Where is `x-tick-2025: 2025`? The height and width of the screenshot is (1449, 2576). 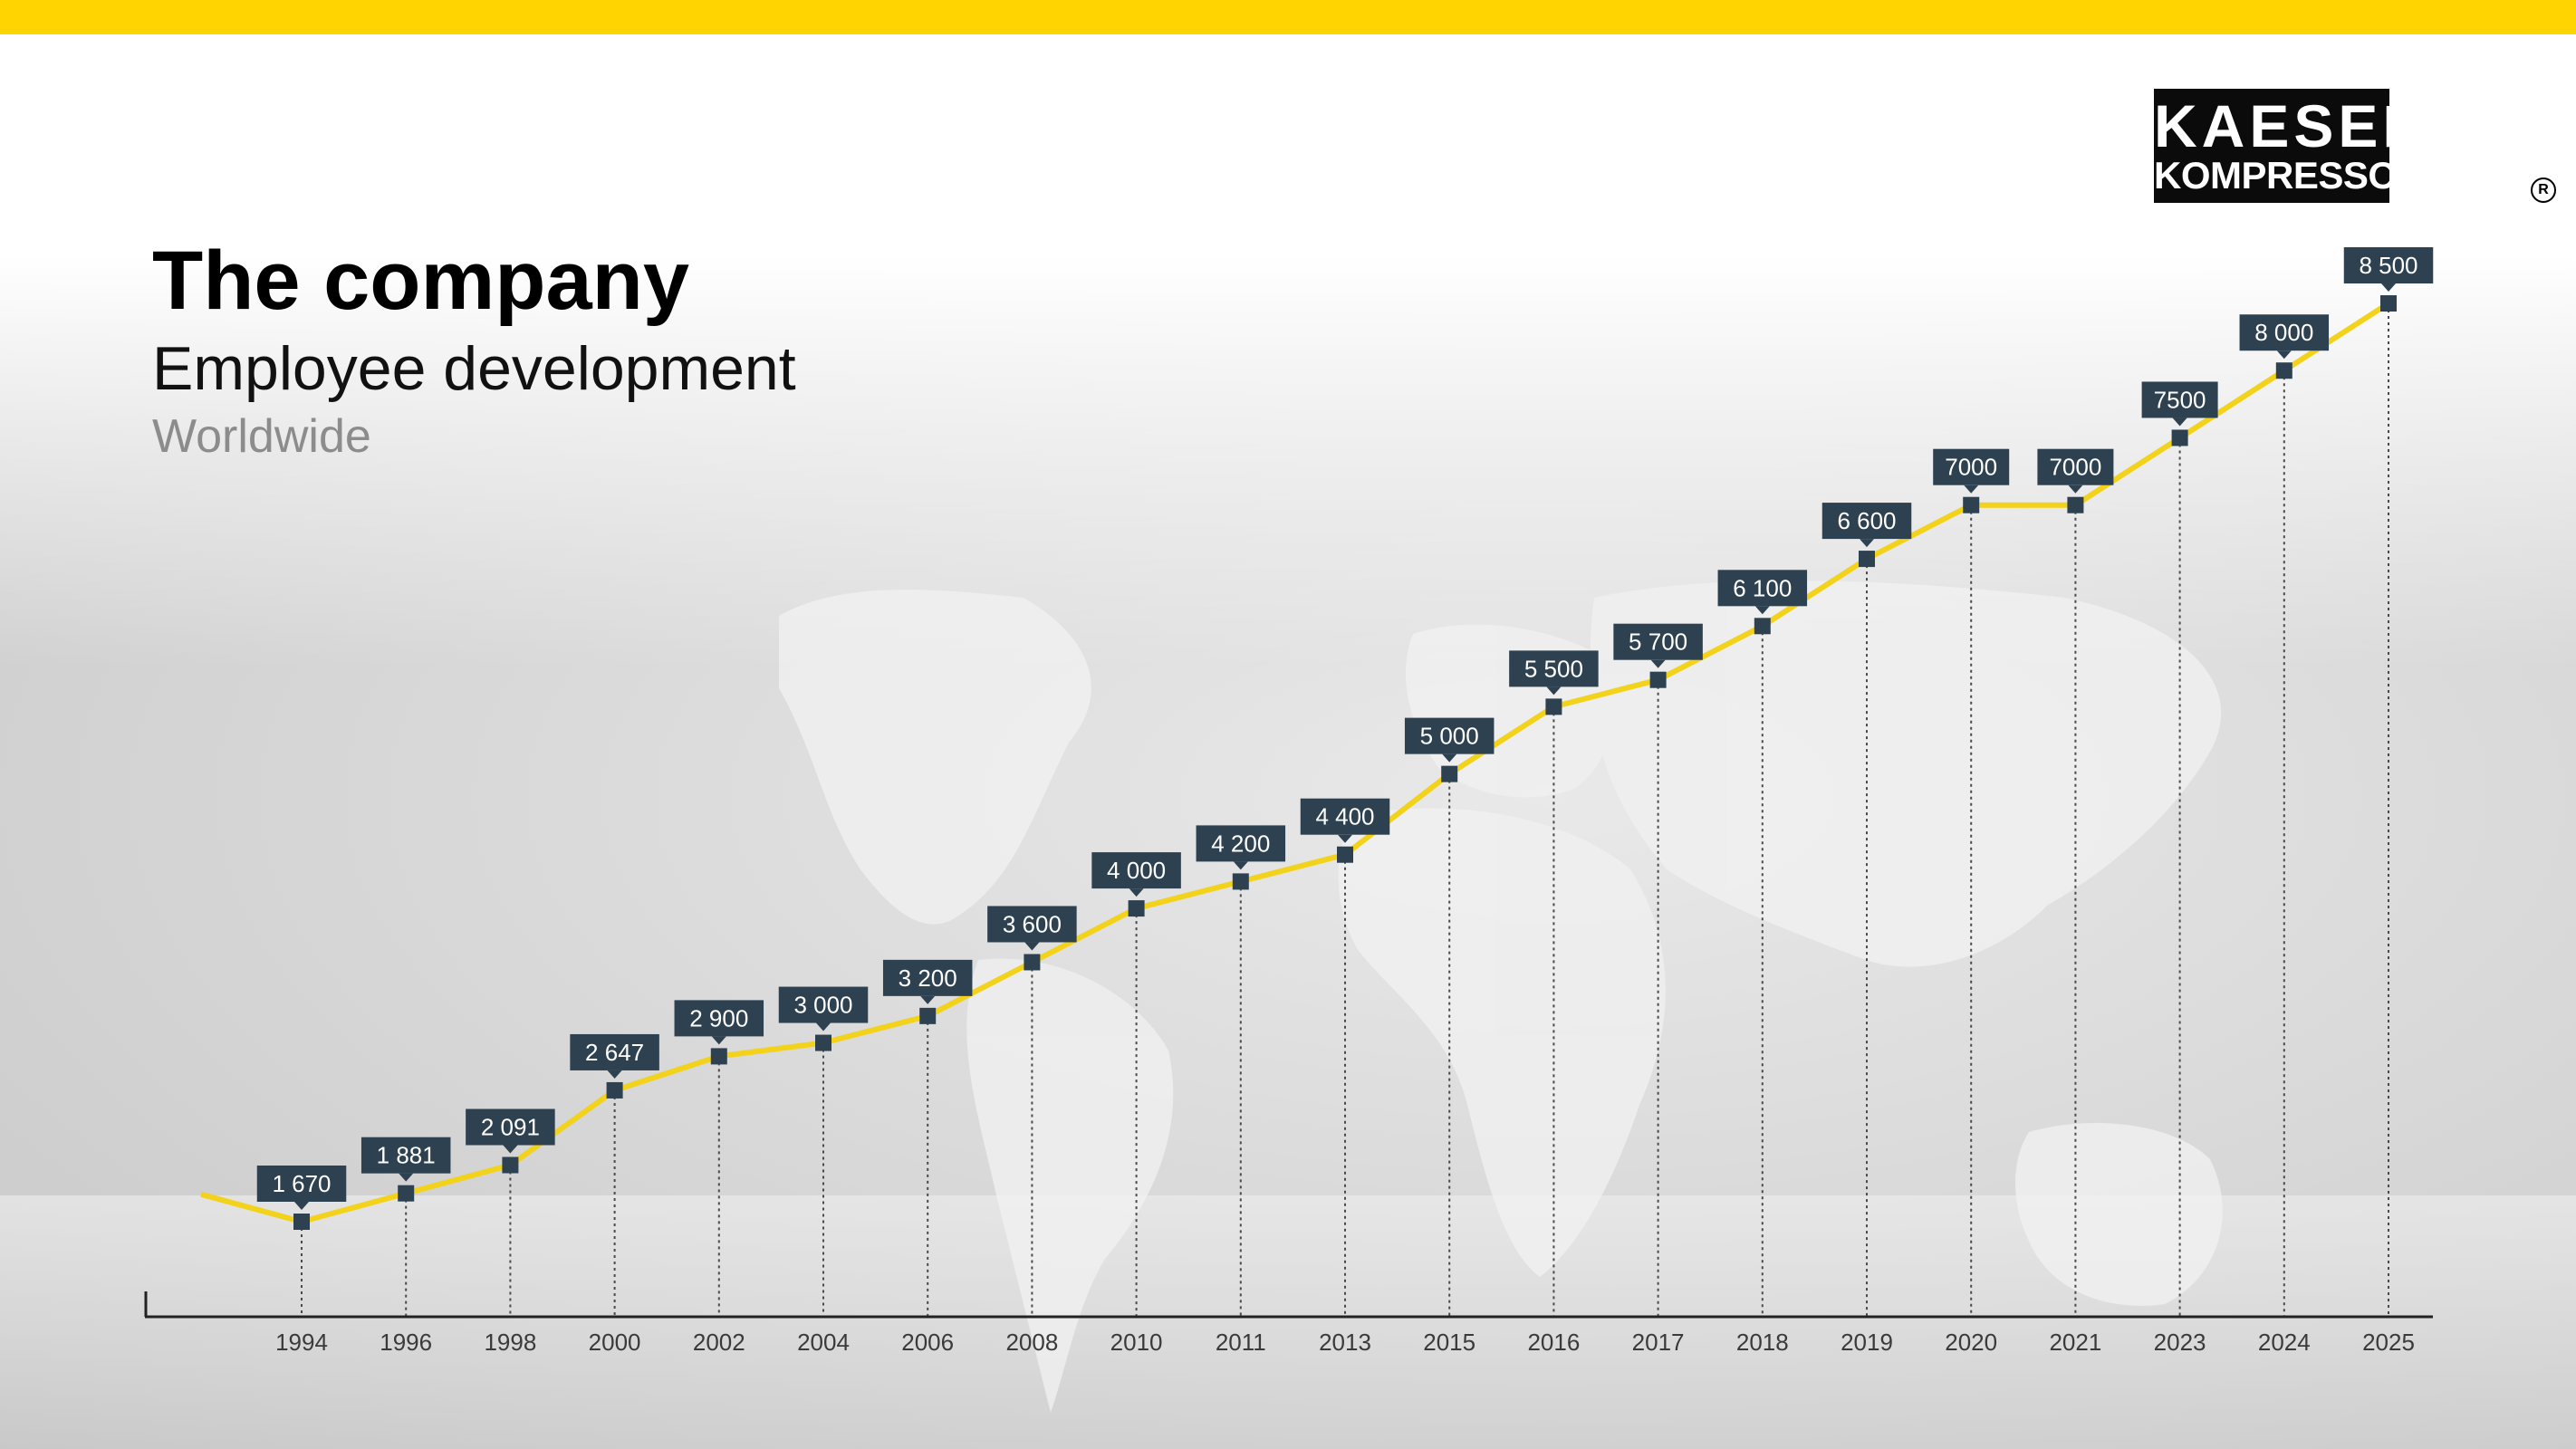 x-tick-2025: 2025 is located at coordinates (2388, 1342).